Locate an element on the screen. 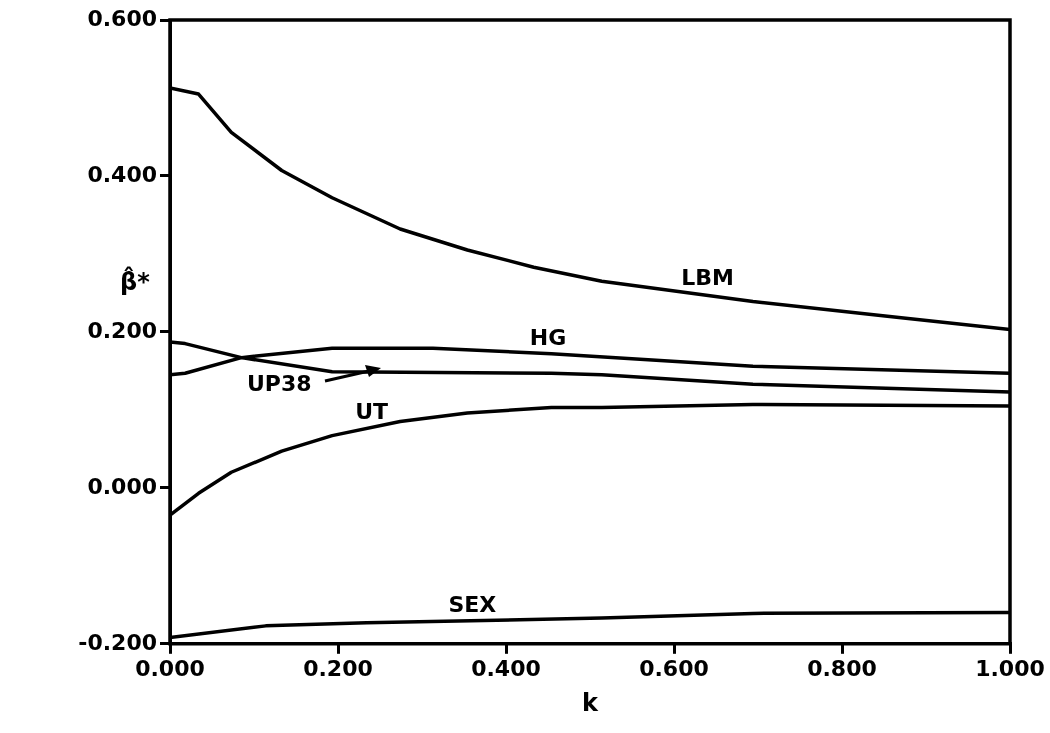  x-tick-label: 0.600 is located at coordinates (674, 668).